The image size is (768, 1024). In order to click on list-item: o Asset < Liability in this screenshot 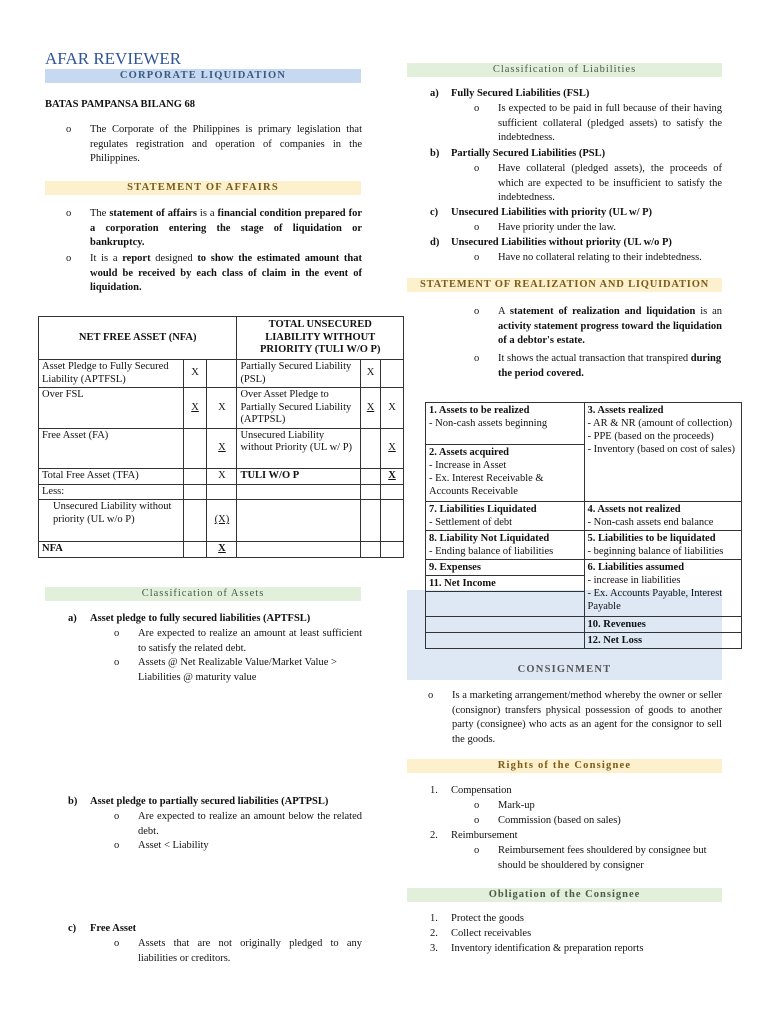, I will do `click(161, 845)`.